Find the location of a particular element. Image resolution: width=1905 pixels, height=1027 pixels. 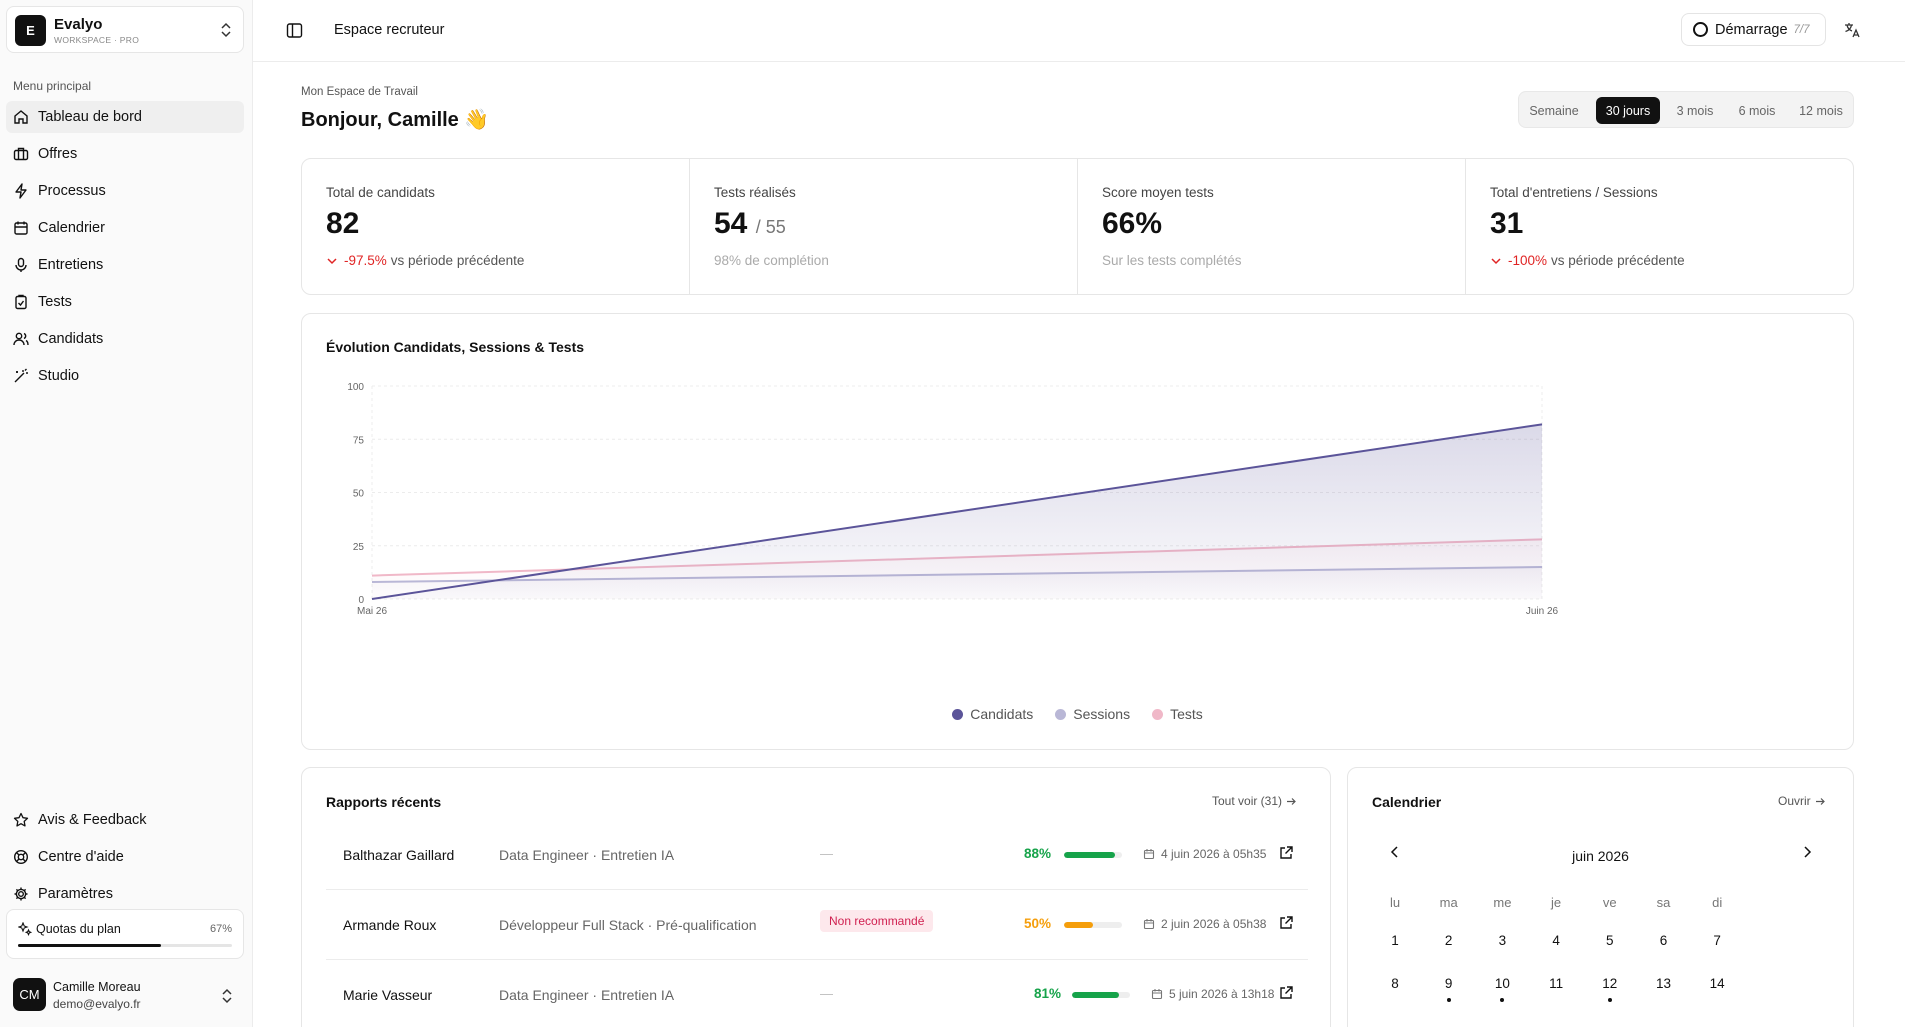

chevron-down-icon is located at coordinates (332, 260).